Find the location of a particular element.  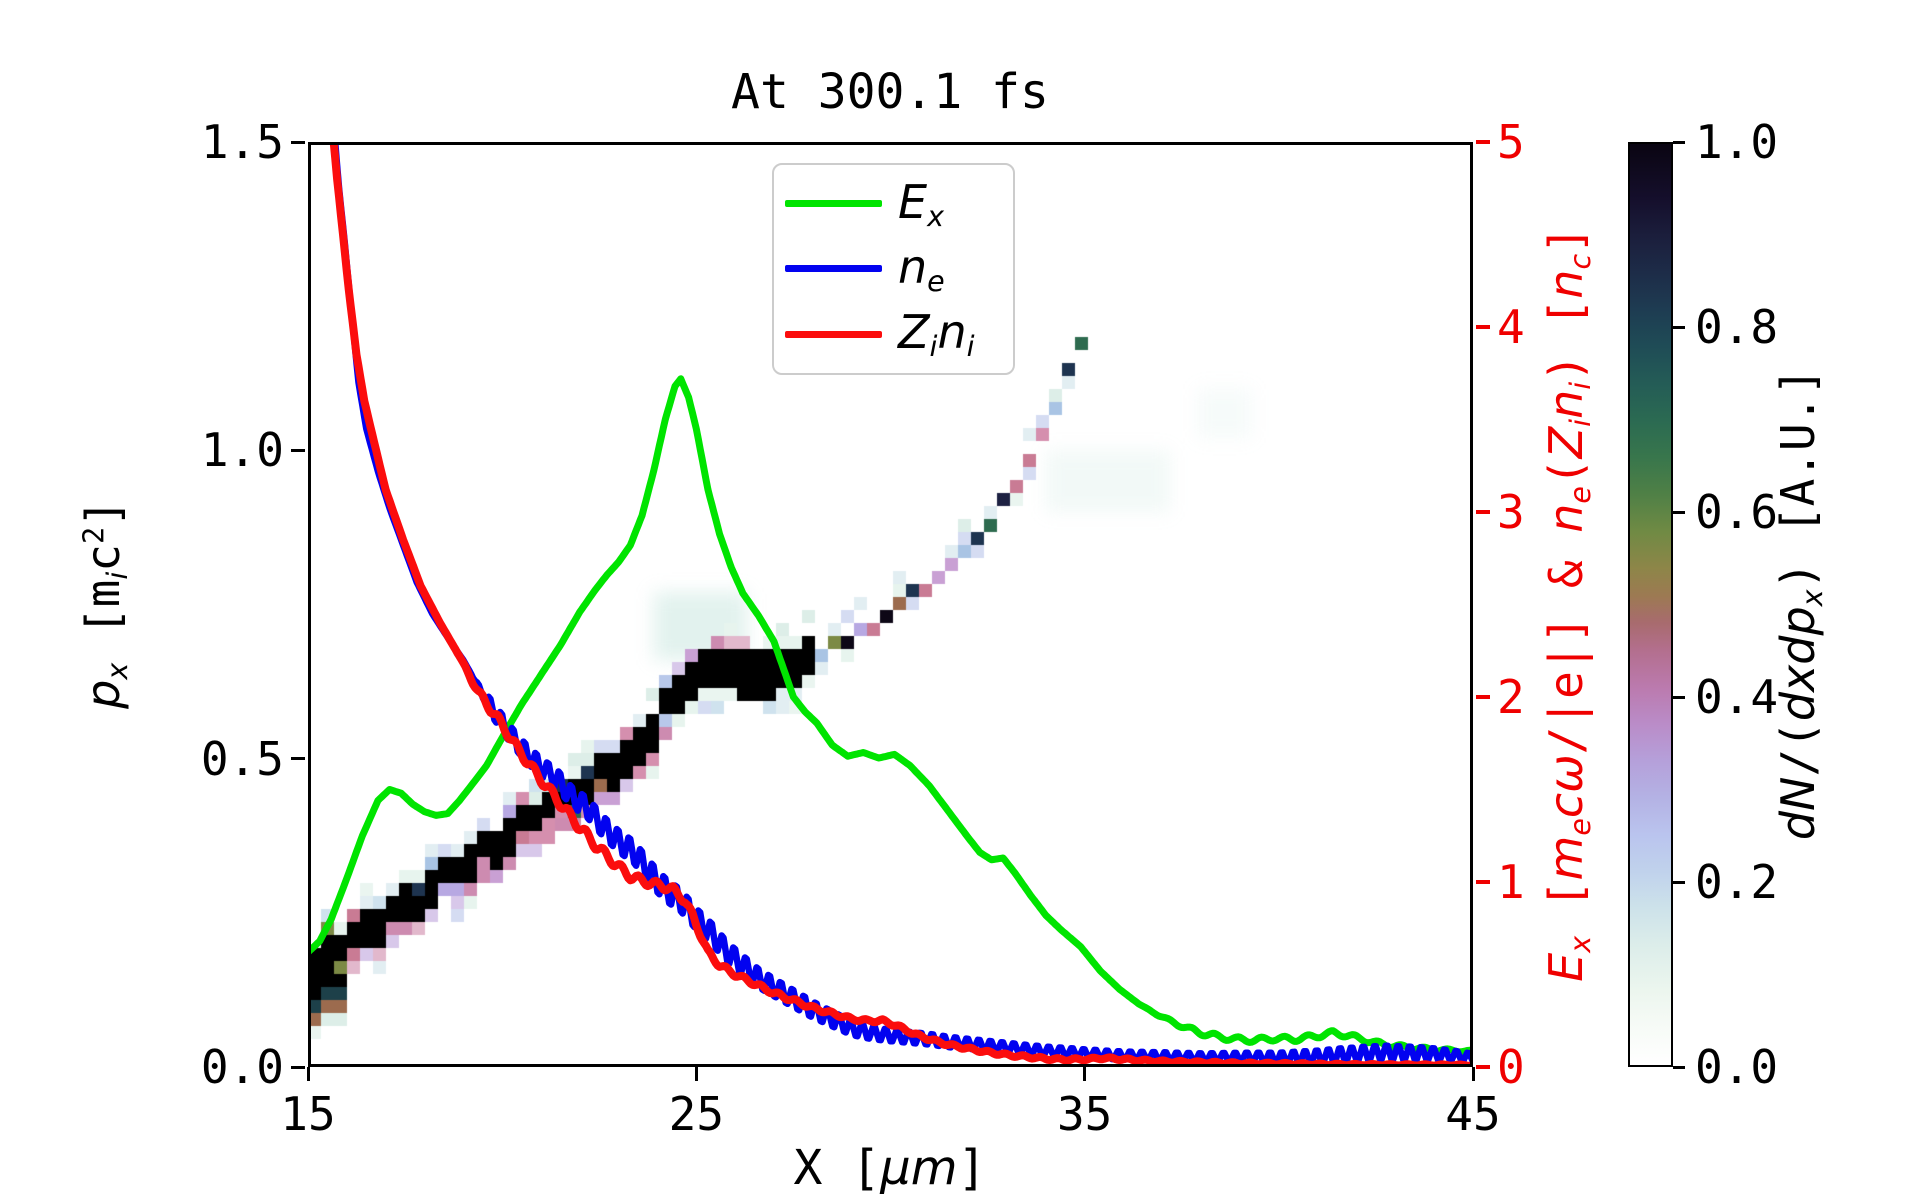

y-left-axis-label: px [mic2] is located at coordinates (105, 604).